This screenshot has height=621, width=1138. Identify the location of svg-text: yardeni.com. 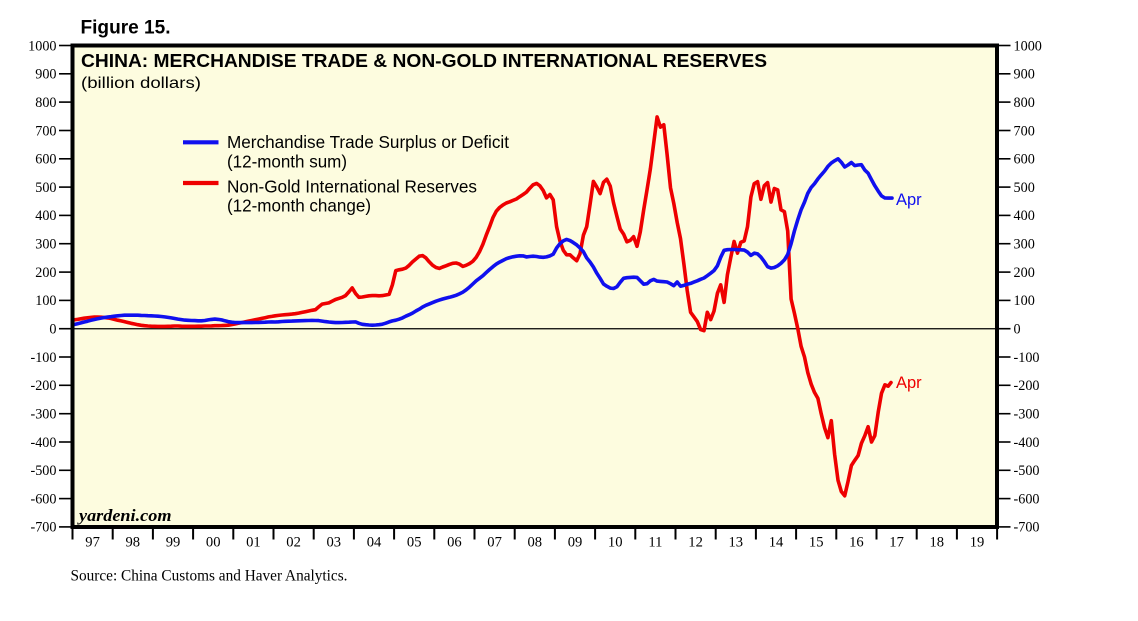
(124, 515).